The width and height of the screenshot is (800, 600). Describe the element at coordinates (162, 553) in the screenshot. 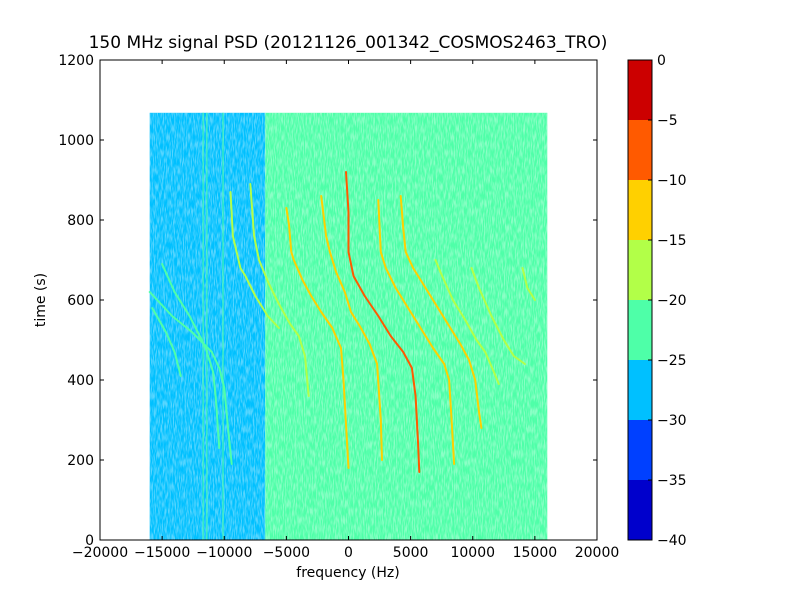

I see `x-tick-label: −15000` at that location.